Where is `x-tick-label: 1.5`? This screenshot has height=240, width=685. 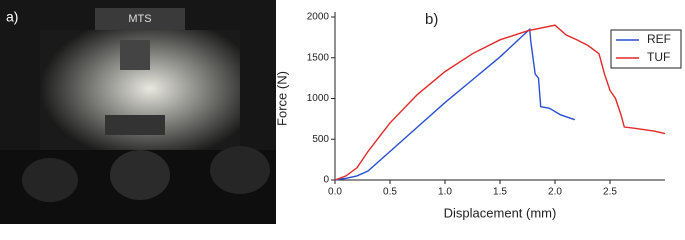 x-tick-label: 1.5 is located at coordinates (500, 192).